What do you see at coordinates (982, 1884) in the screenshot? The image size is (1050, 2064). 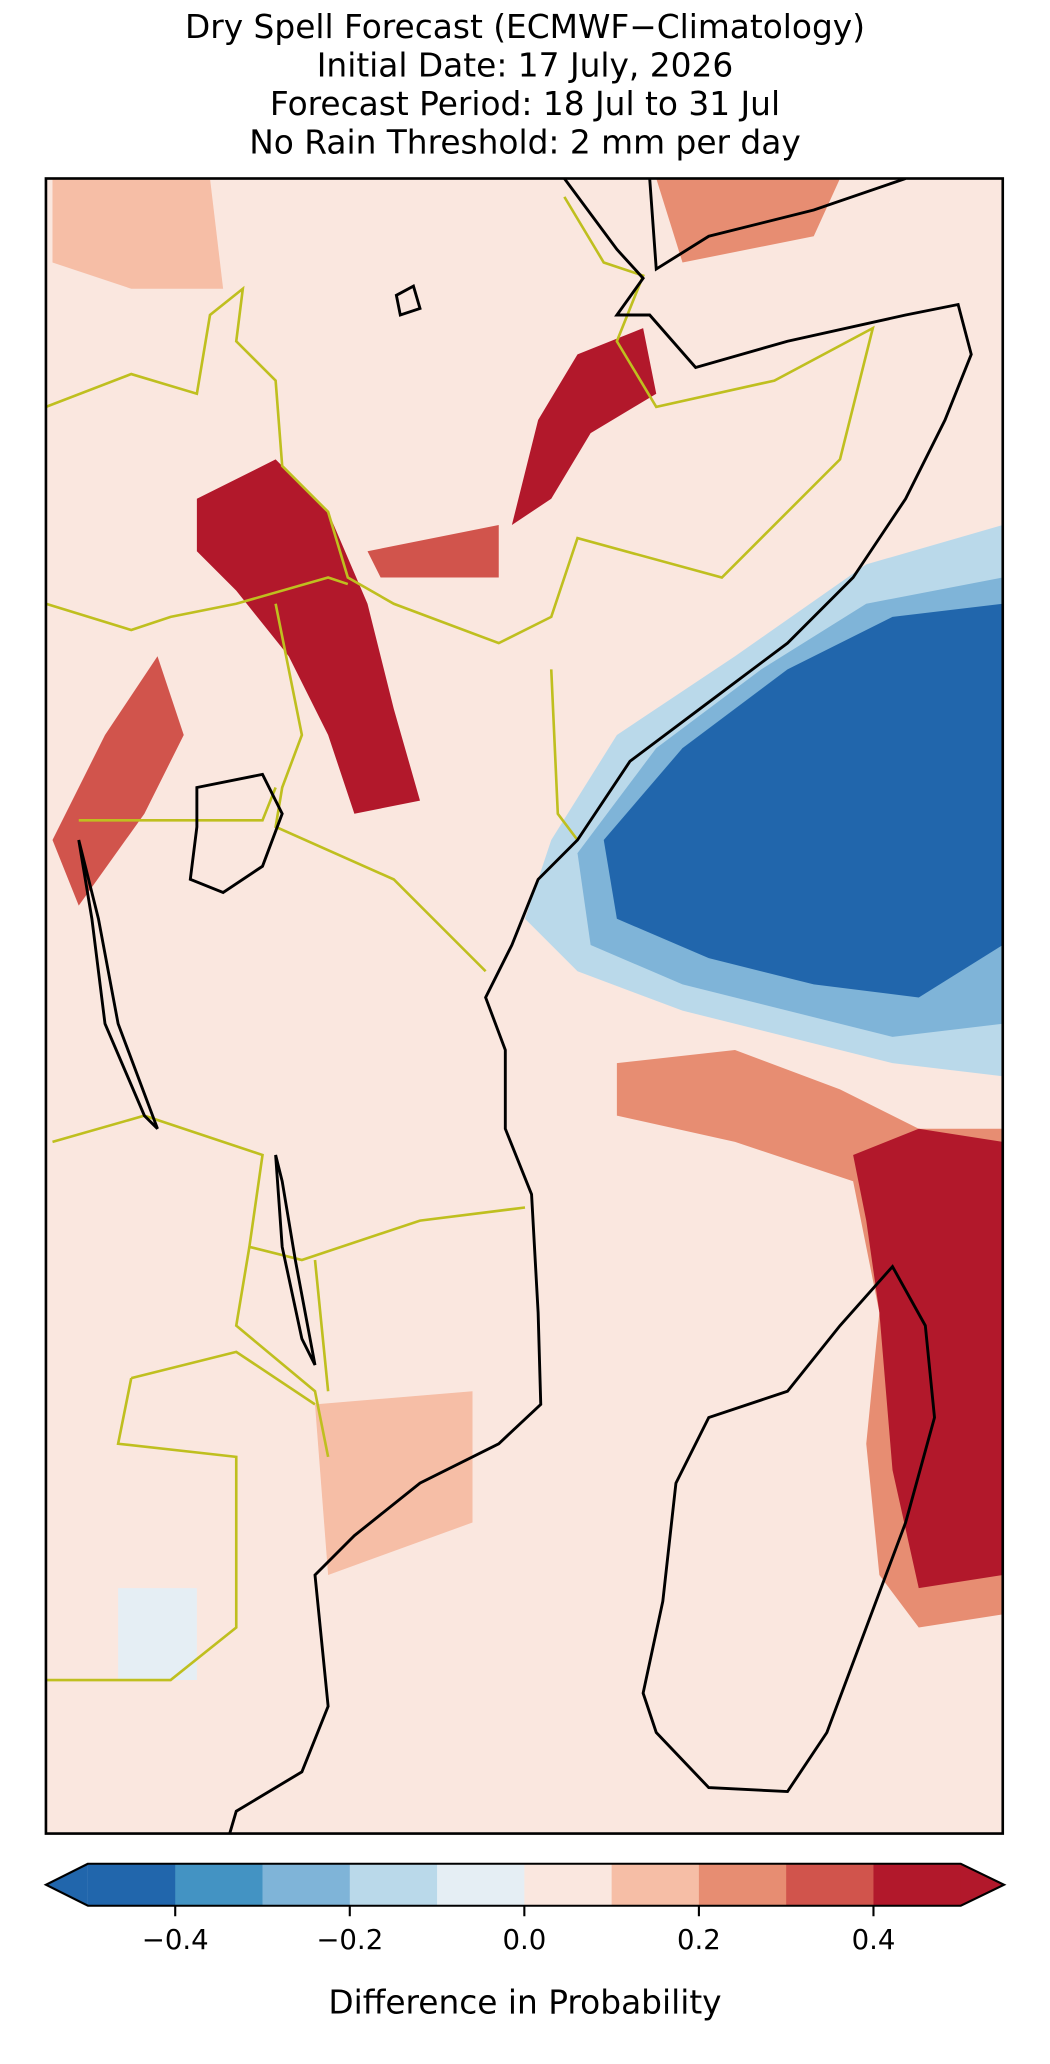 I see `colorbar-extend-high` at bounding box center [982, 1884].